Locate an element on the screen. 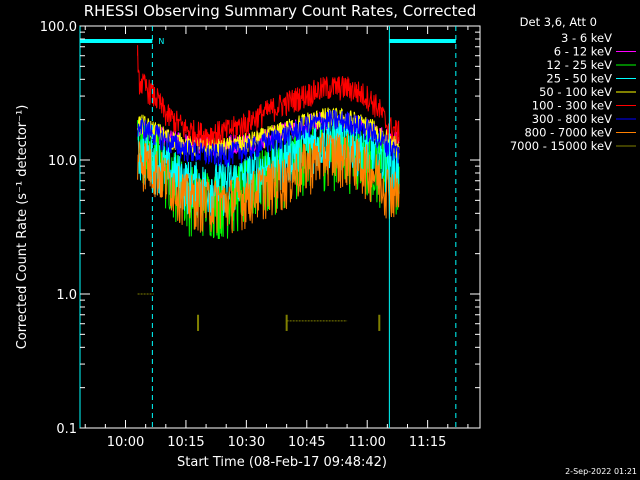 Image resolution: width=640 pixels, height=480 pixels. legend-entry: 12 - 25 keV is located at coordinates (579, 65).